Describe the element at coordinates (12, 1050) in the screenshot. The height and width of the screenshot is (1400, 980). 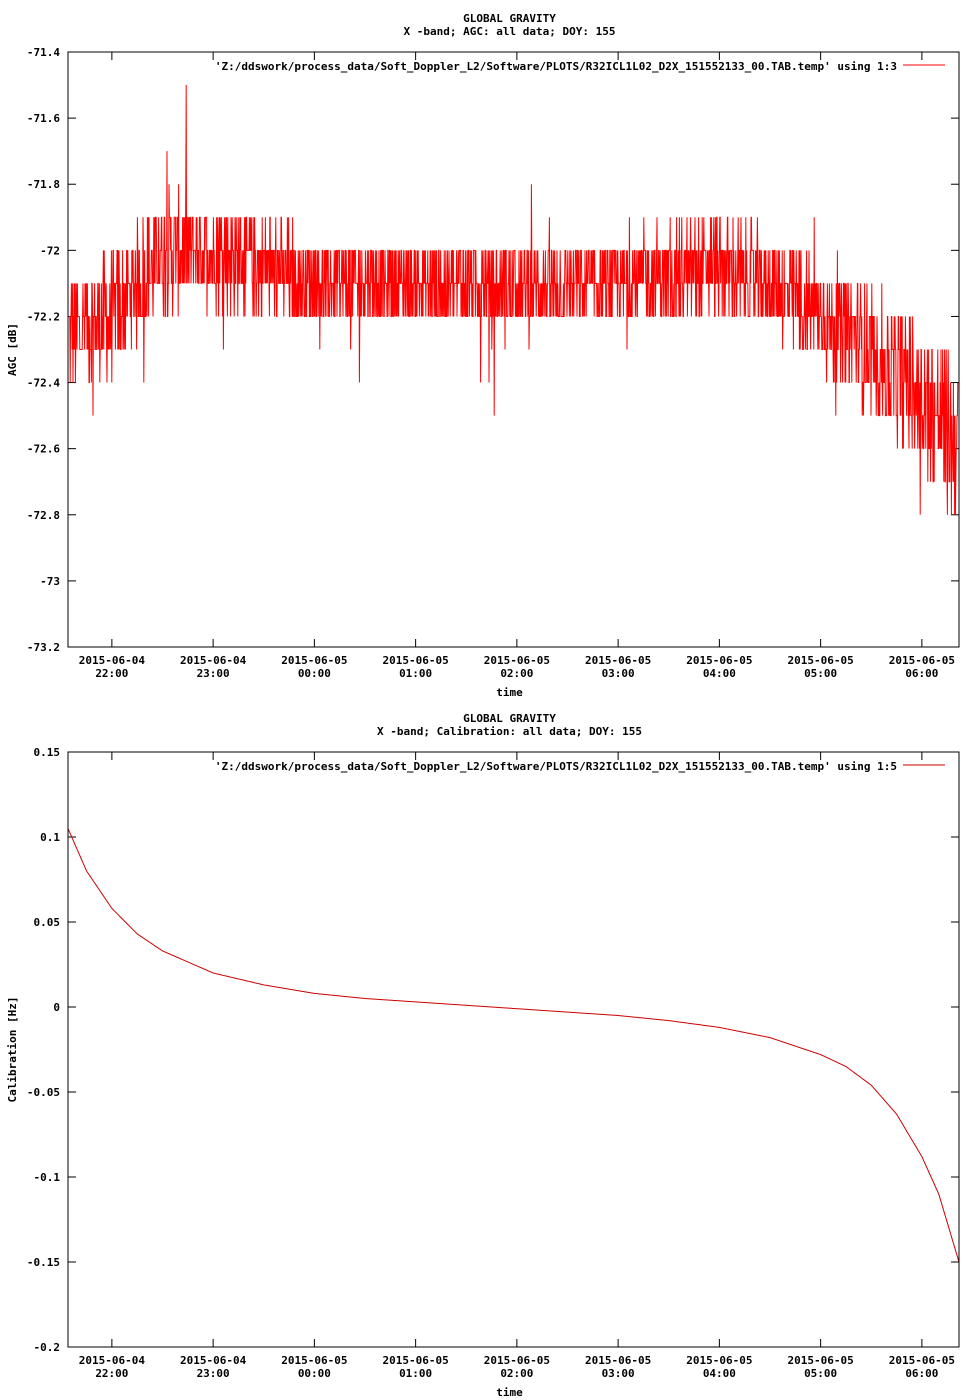
I see `y-axis-label: Calibration [Hz]` at that location.